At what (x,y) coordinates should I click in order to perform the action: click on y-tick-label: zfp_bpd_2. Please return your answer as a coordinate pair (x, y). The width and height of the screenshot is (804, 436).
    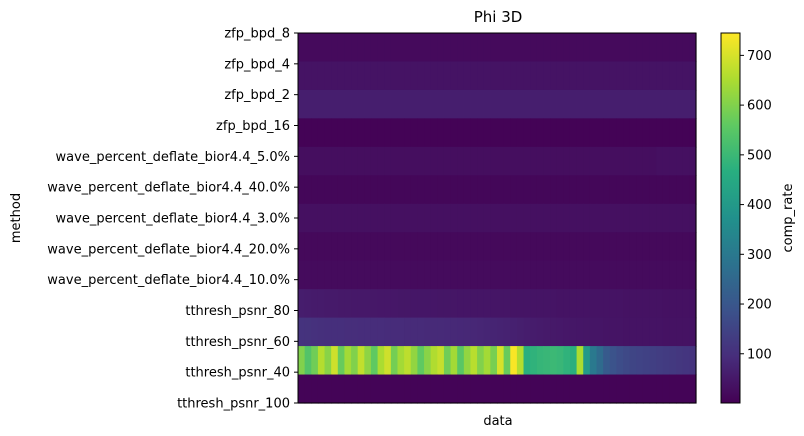
    Looking at the image, I should click on (257, 95).